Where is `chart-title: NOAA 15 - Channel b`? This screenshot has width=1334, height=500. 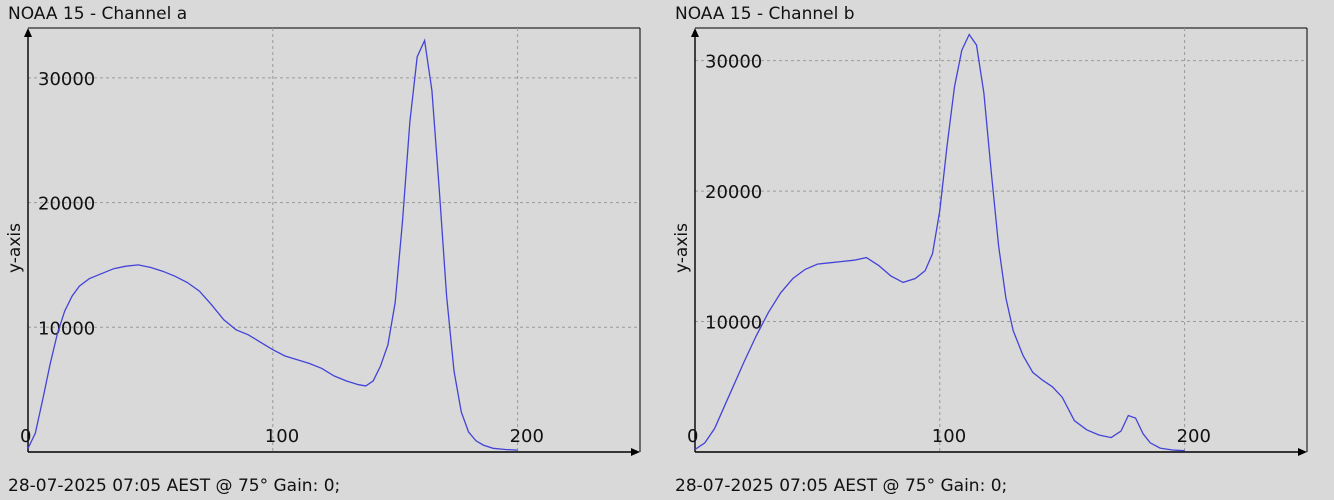
chart-title: NOAA 15 - Channel b is located at coordinates (765, 14).